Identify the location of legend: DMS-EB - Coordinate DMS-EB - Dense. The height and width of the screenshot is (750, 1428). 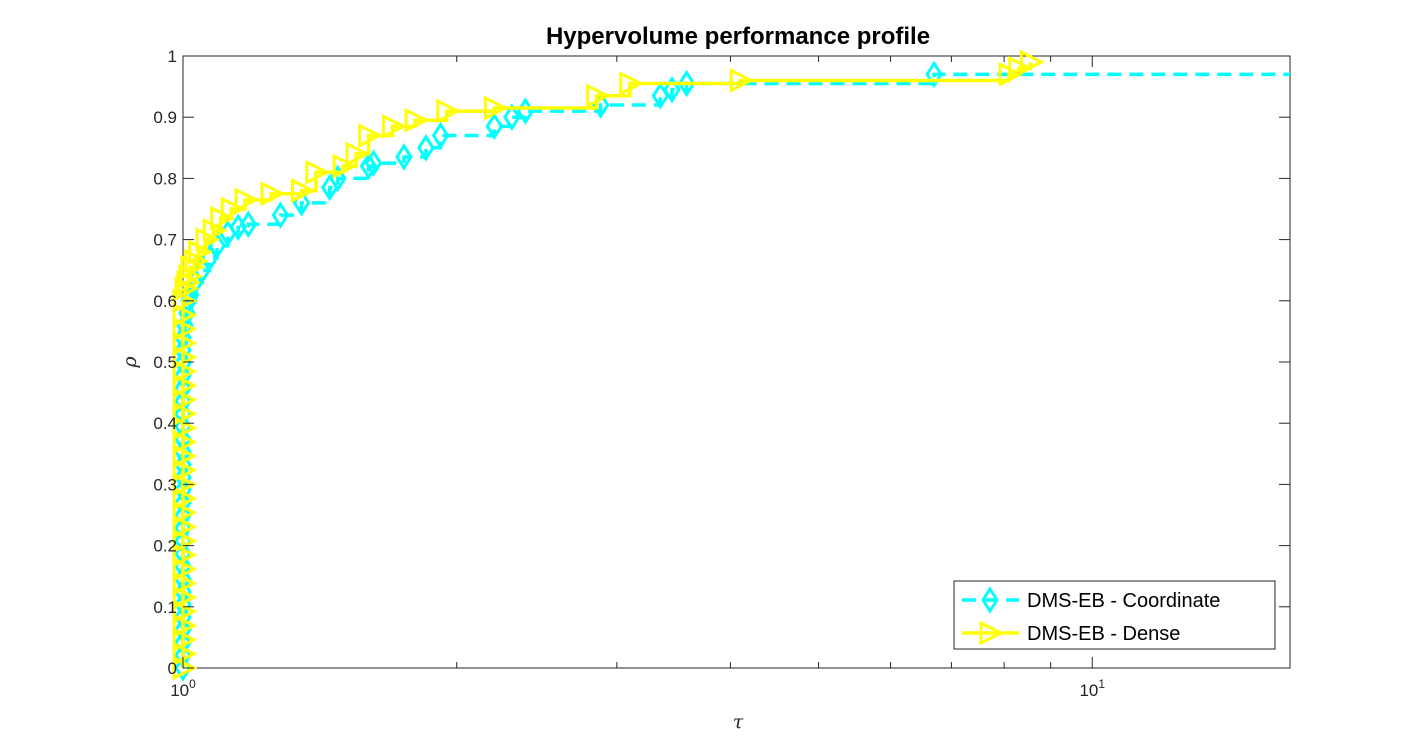
(1114, 615).